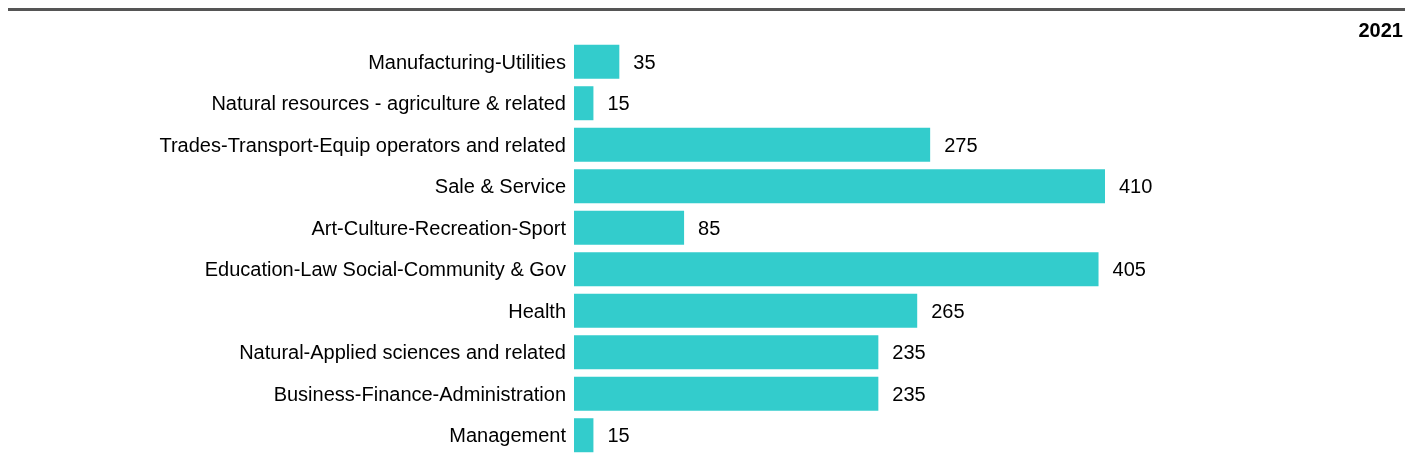 This screenshot has height=456, width=1413. I want to click on y-tick-label: Business-Finance-Administration, so click(419, 393).